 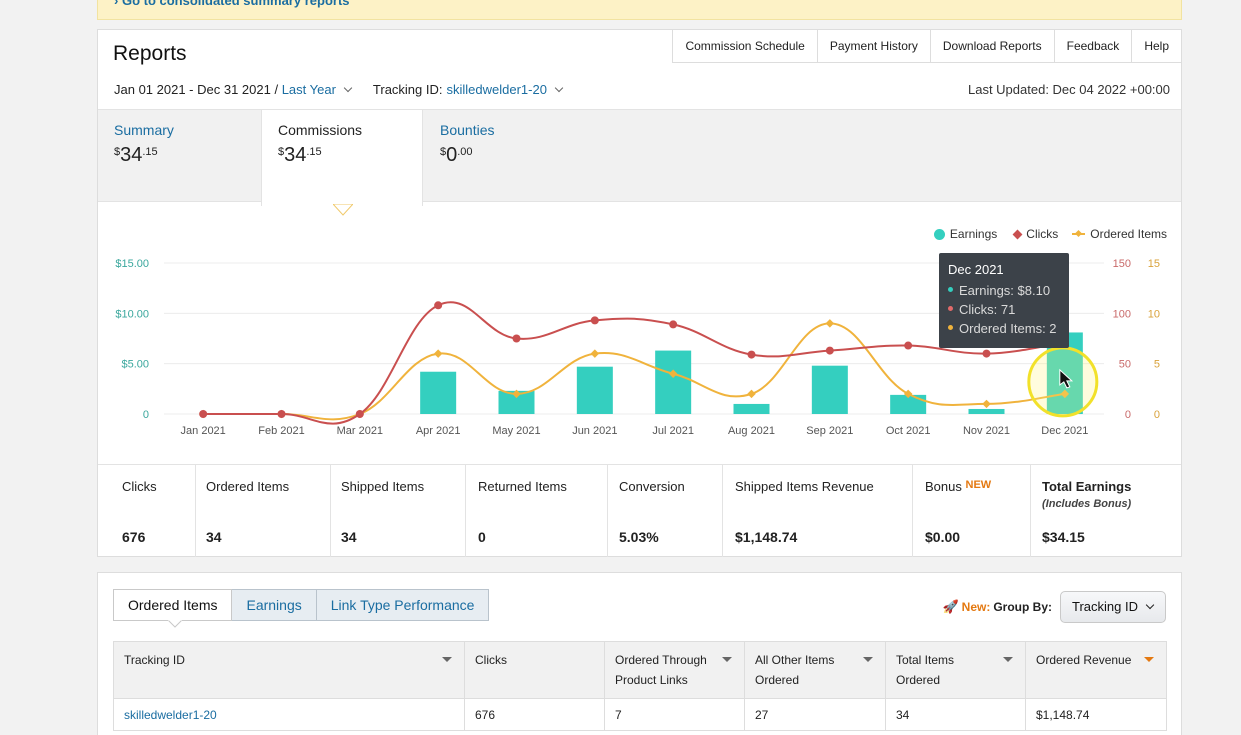 What do you see at coordinates (1125, 365) in the screenshot?
I see `y-right-clicks-tick-label: 50` at bounding box center [1125, 365].